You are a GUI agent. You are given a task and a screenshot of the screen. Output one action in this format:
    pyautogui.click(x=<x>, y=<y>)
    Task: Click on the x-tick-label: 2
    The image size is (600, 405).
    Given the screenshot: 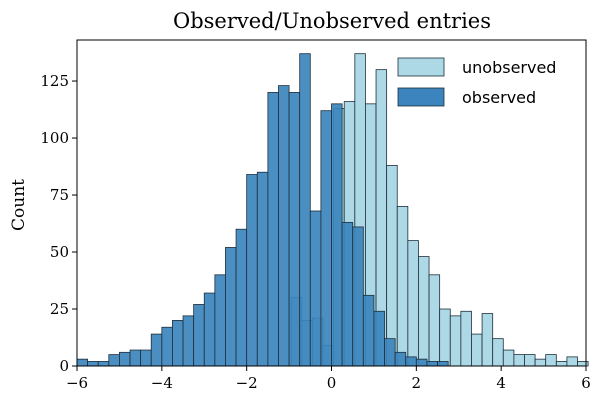 What is the action you would take?
    pyautogui.click(x=417, y=383)
    